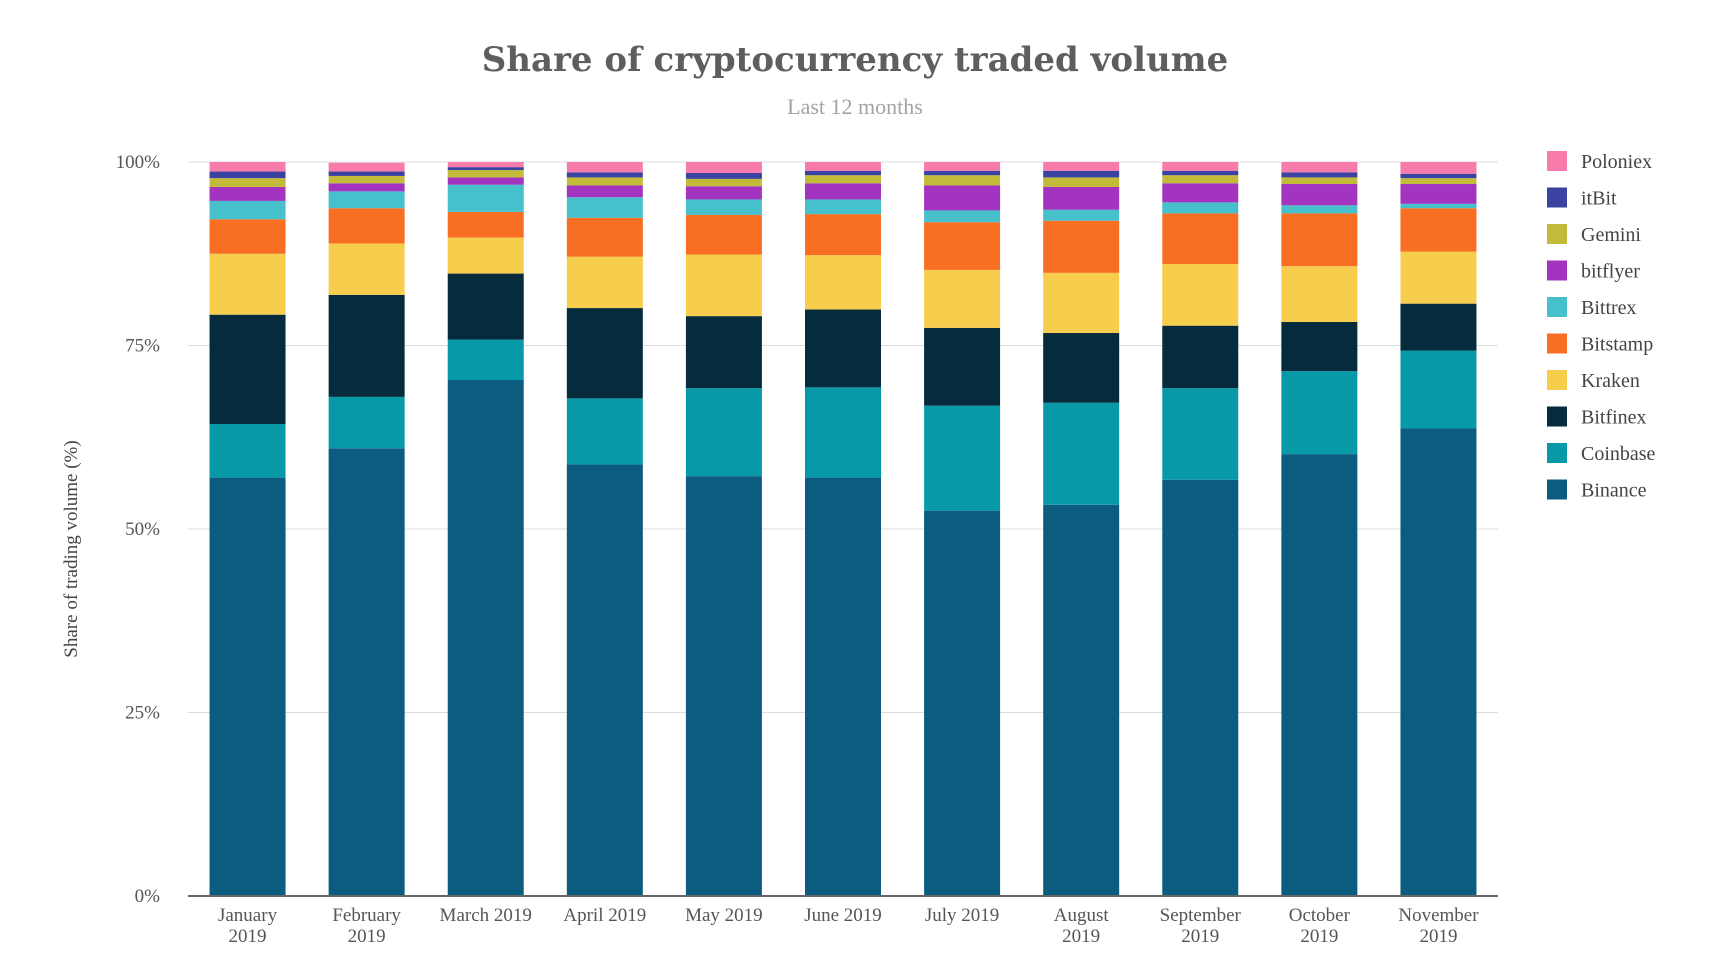 The width and height of the screenshot is (1710, 960). I want to click on x-tick-label: November 2019, so click(1438, 926).